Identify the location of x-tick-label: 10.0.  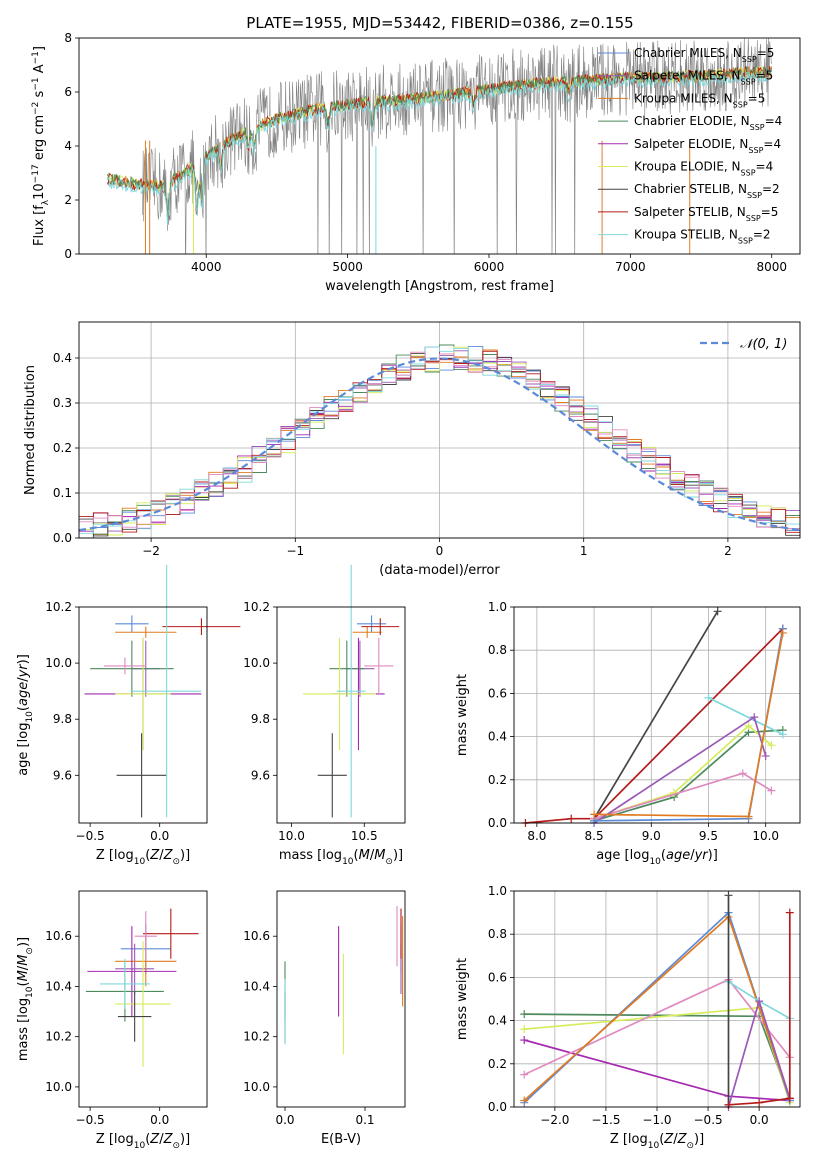
(291, 836).